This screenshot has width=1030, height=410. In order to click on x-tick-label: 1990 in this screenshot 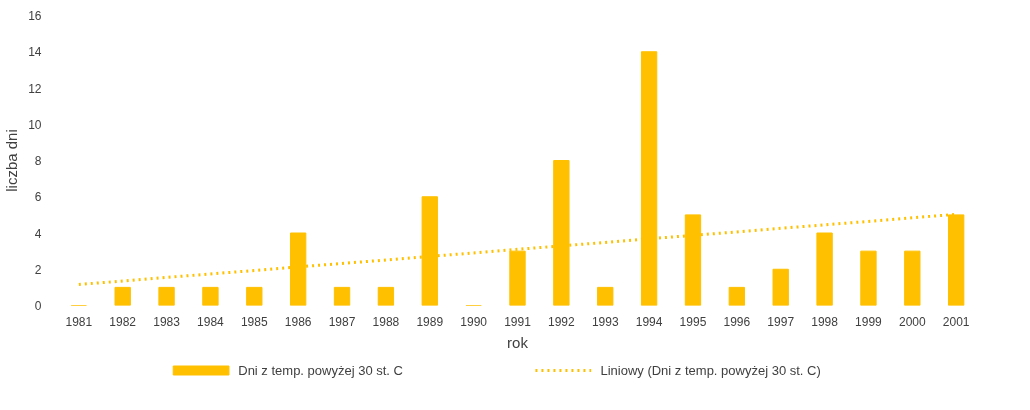, I will do `click(474, 321)`.